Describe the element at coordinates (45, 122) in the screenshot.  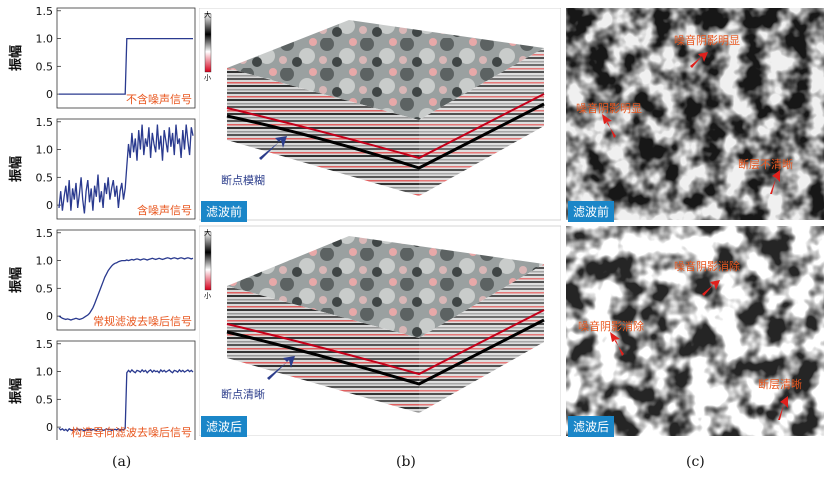
I see `ytick-label-1-0: 1.5` at that location.